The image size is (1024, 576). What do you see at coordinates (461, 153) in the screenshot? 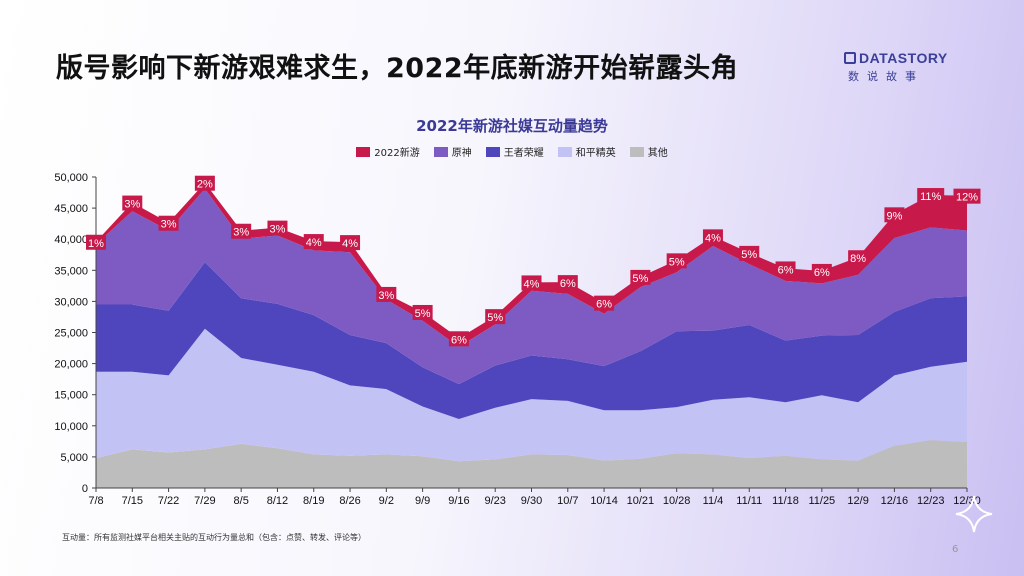
I see `legend-label: 原神` at bounding box center [461, 153].